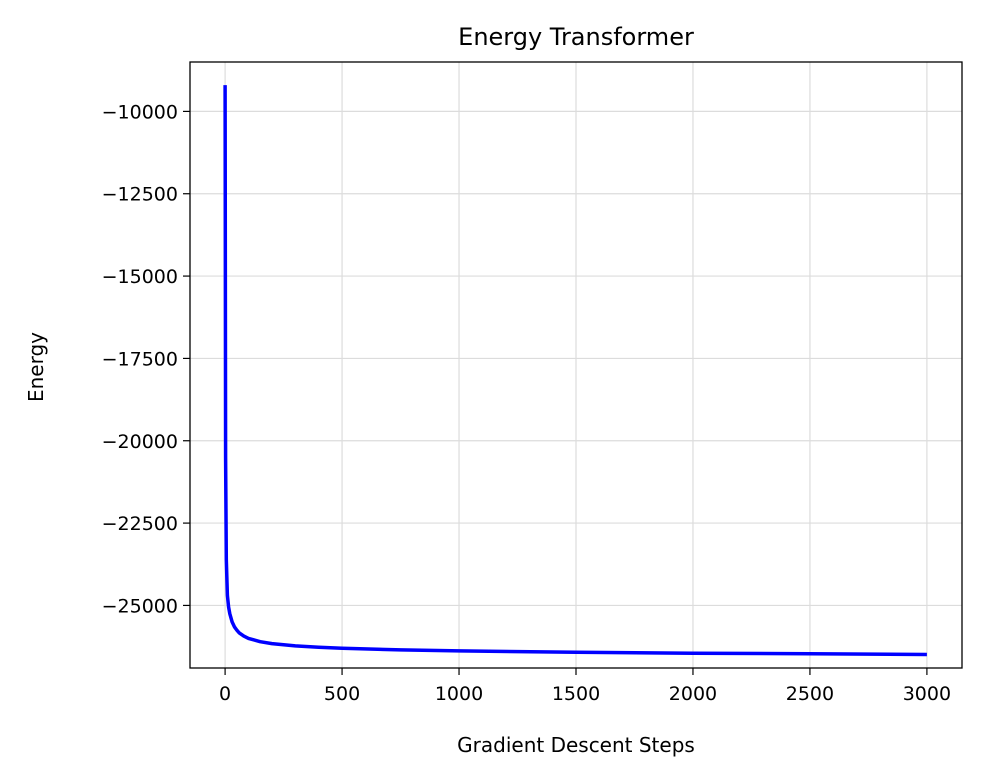 Image resolution: width=981 pixels, height=777 pixels. I want to click on x-tick-label: 2500, so click(810, 694).